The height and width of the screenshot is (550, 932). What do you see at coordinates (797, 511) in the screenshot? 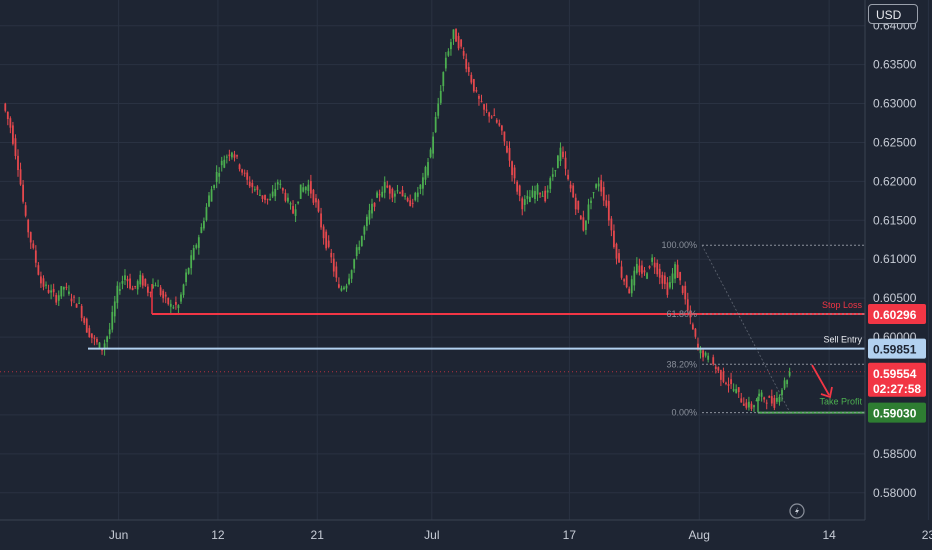
I see `lightning-icon` at bounding box center [797, 511].